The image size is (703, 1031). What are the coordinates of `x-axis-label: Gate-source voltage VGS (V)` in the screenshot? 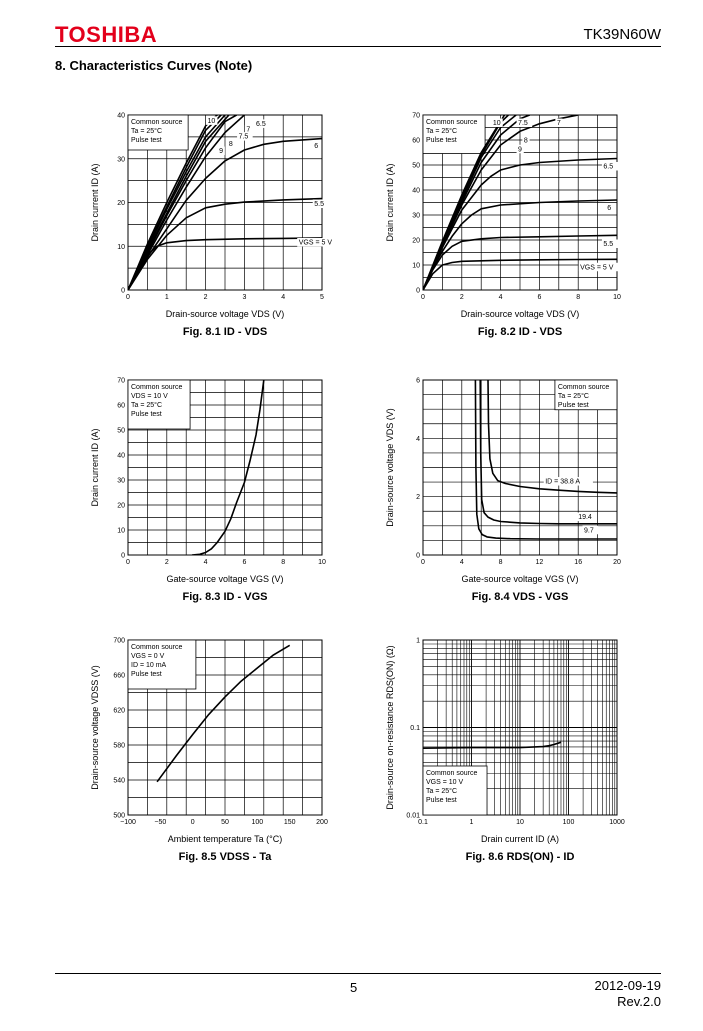 It's located at (519, 579).